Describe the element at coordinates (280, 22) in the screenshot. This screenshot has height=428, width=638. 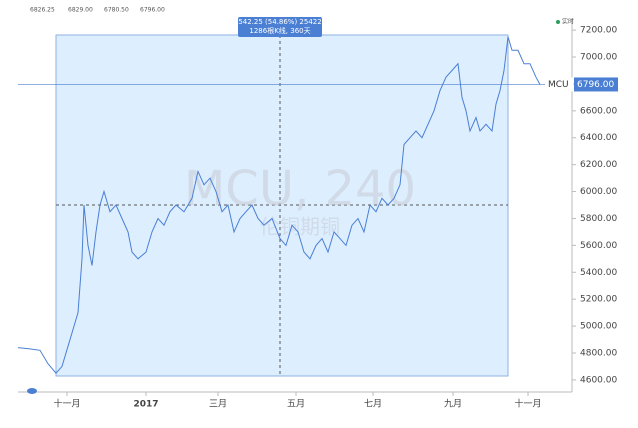
I see `measure-text: 2542.25 (54.86%) 254225` at that location.